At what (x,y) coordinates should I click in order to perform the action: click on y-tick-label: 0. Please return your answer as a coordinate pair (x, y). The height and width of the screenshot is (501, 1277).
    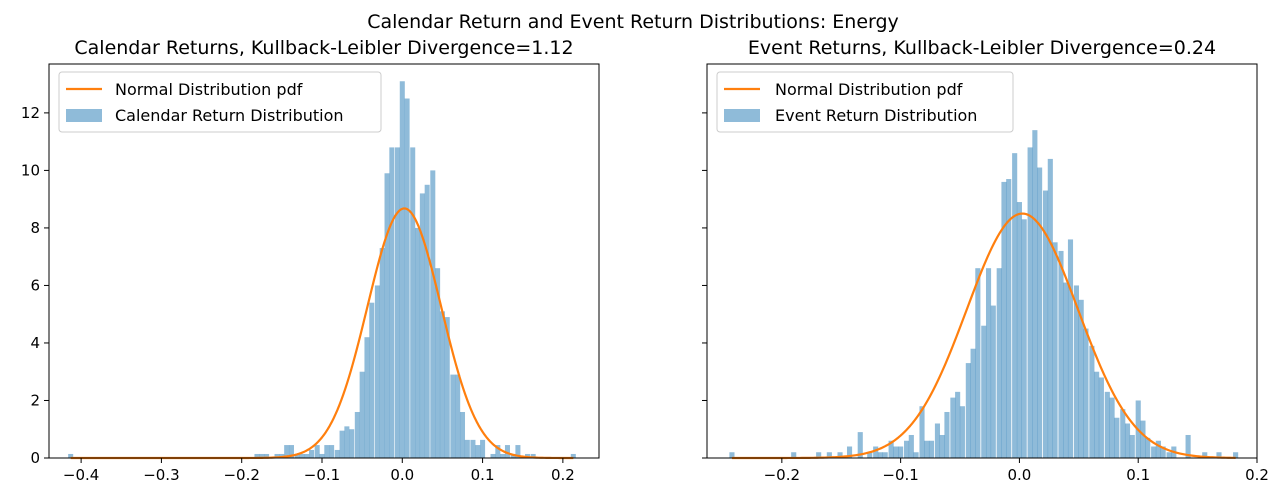
    Looking at the image, I should click on (35, 458).